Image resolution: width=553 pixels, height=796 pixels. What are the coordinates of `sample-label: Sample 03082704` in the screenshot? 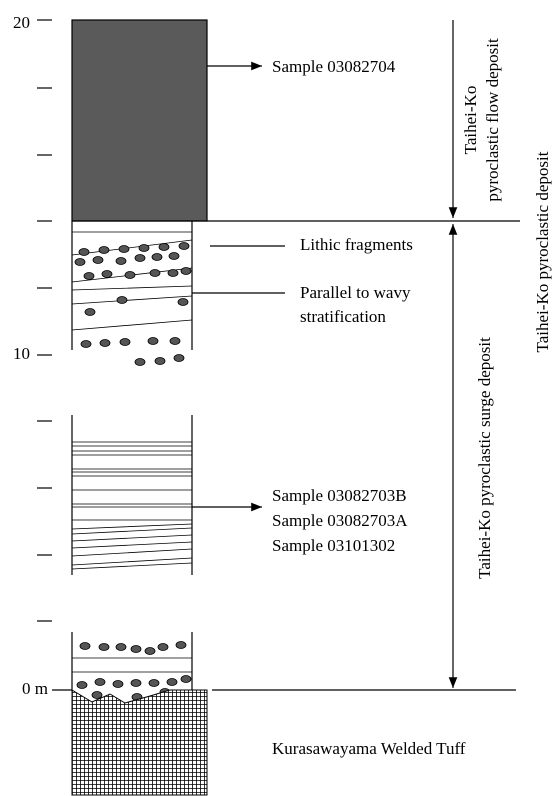 It's located at (334, 66).